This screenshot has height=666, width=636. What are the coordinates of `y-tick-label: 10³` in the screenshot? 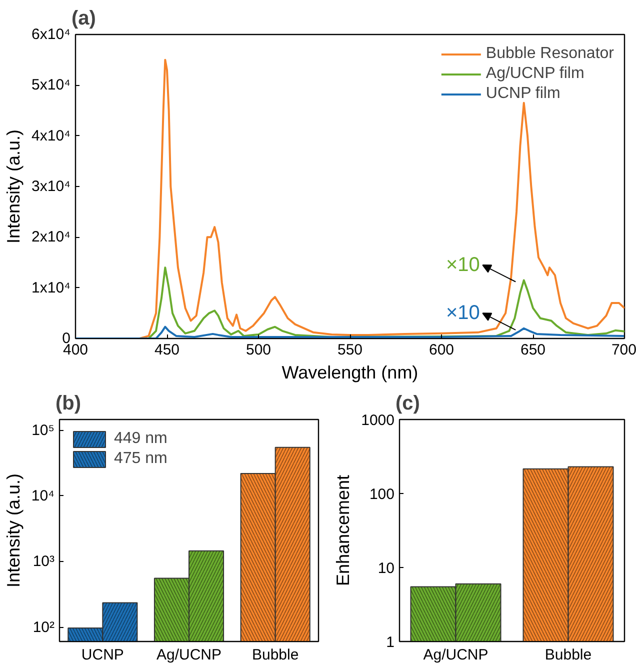 It's located at (43, 561).